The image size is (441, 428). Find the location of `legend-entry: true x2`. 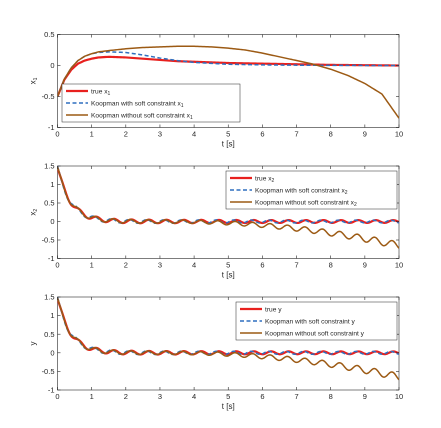

legend-entry: true x2 is located at coordinates (265, 179).